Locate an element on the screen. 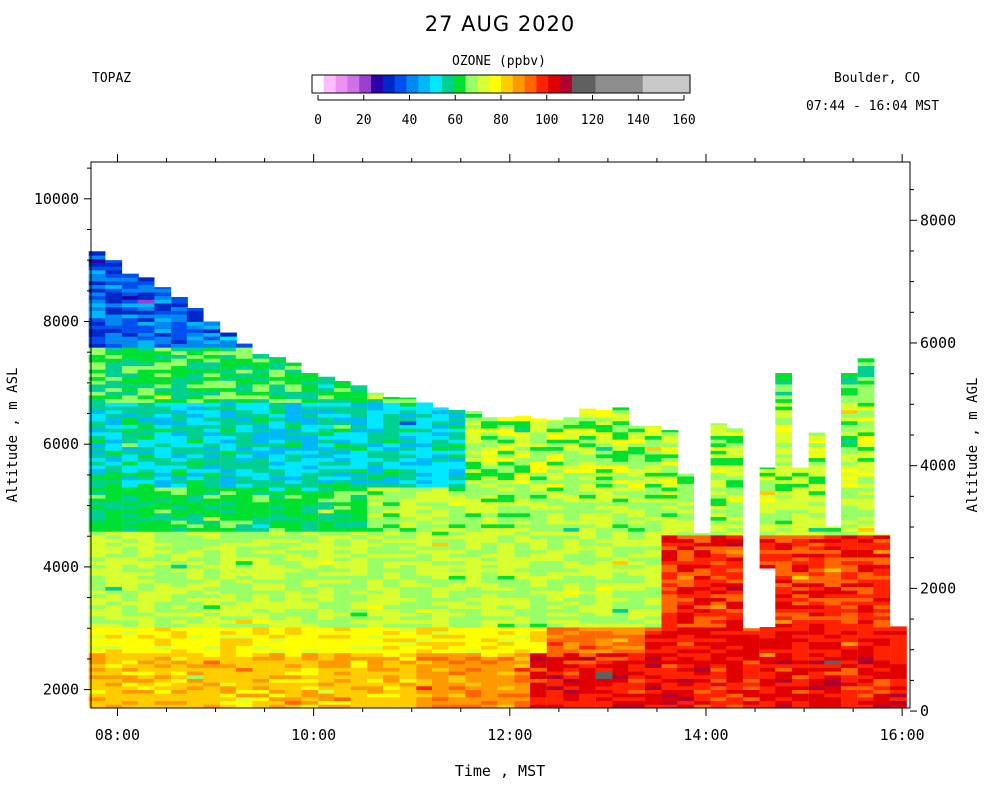 The height and width of the screenshot is (800, 1000). ozone-profile is located at coordinates (326, 542).